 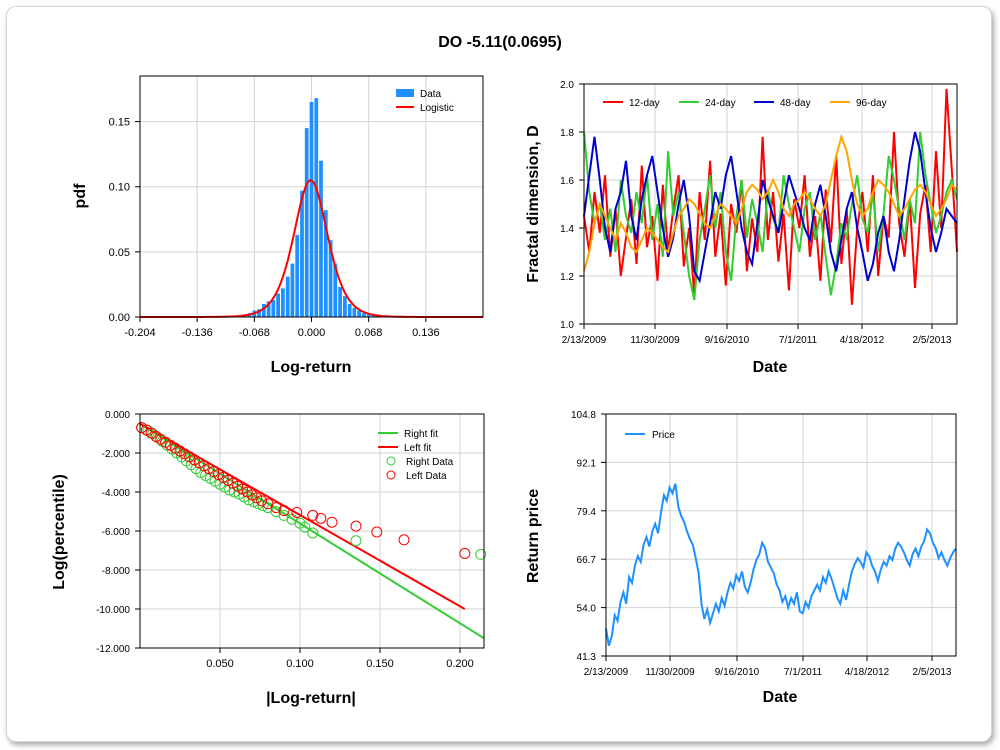 What do you see at coordinates (391, 461) in the screenshot?
I see `legend-right-data-swatch` at bounding box center [391, 461].